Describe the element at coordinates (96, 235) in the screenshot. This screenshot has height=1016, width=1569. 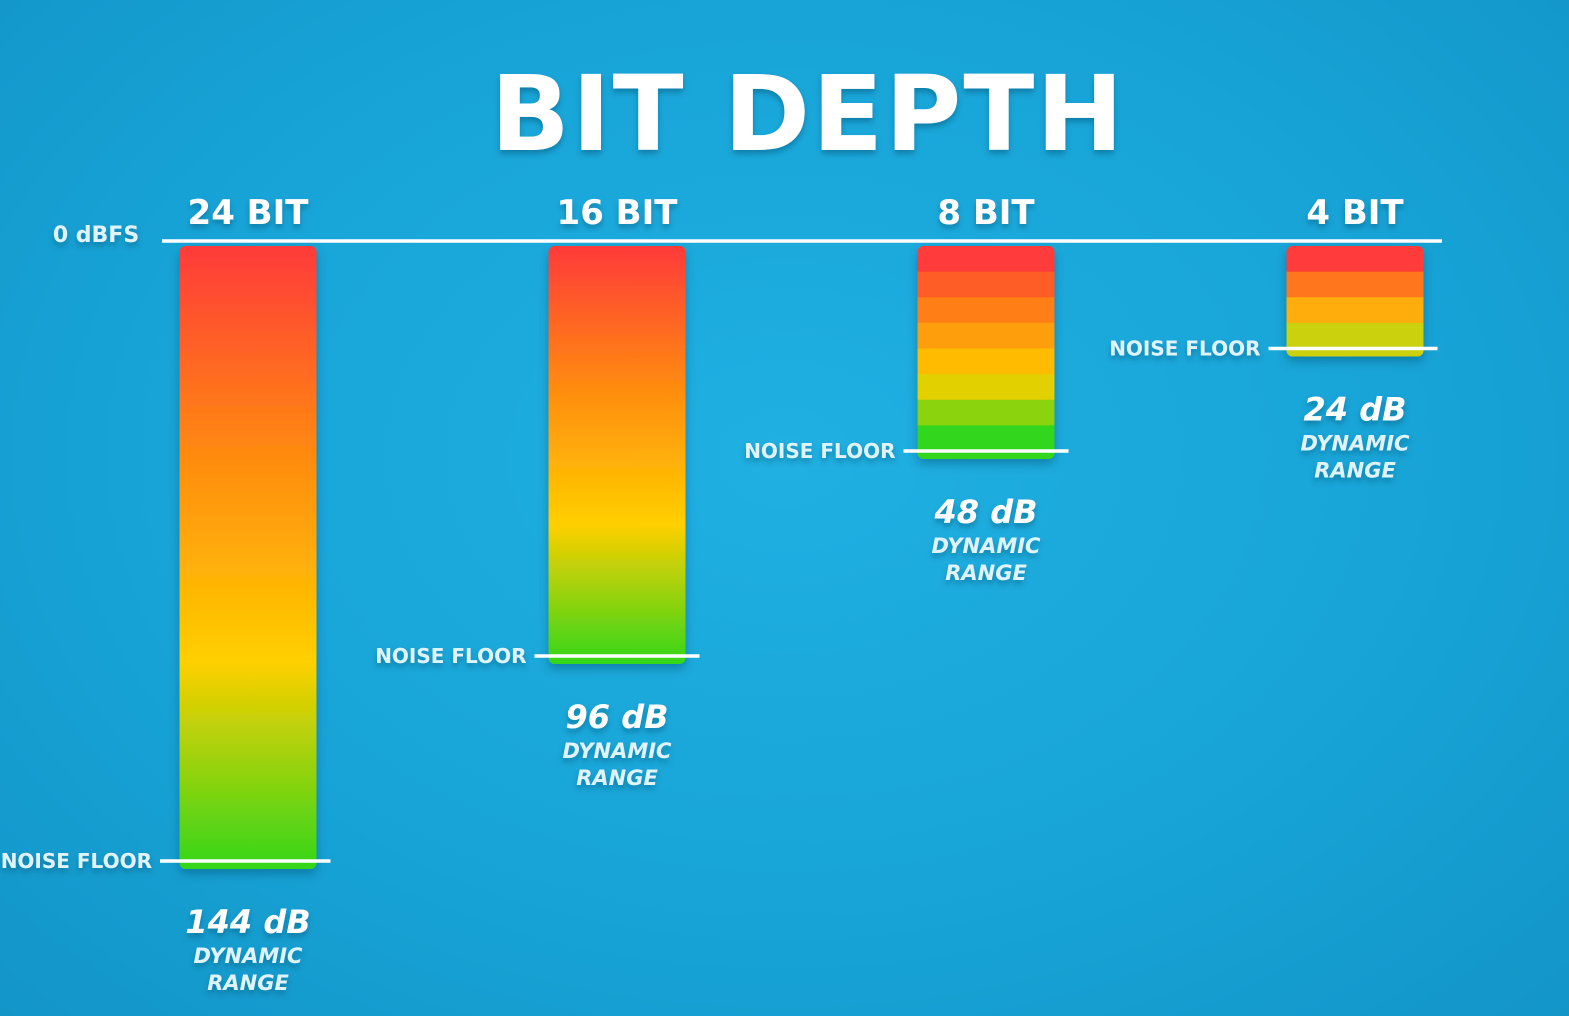
I see `reference-label: 0 dBFS` at that location.